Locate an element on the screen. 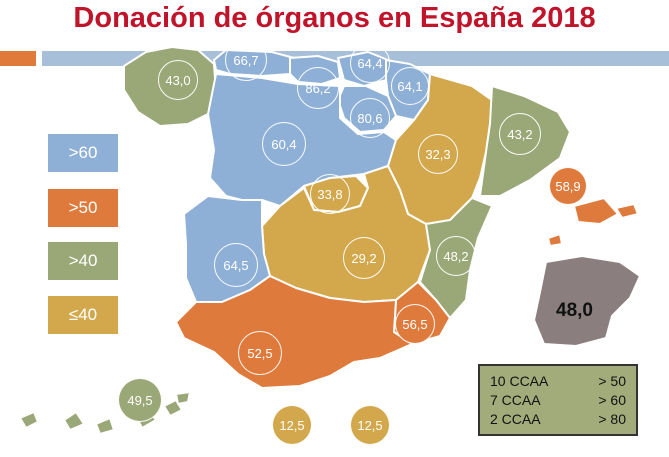 The image size is (669, 457). region-andalucia is located at coordinates (294, 332).